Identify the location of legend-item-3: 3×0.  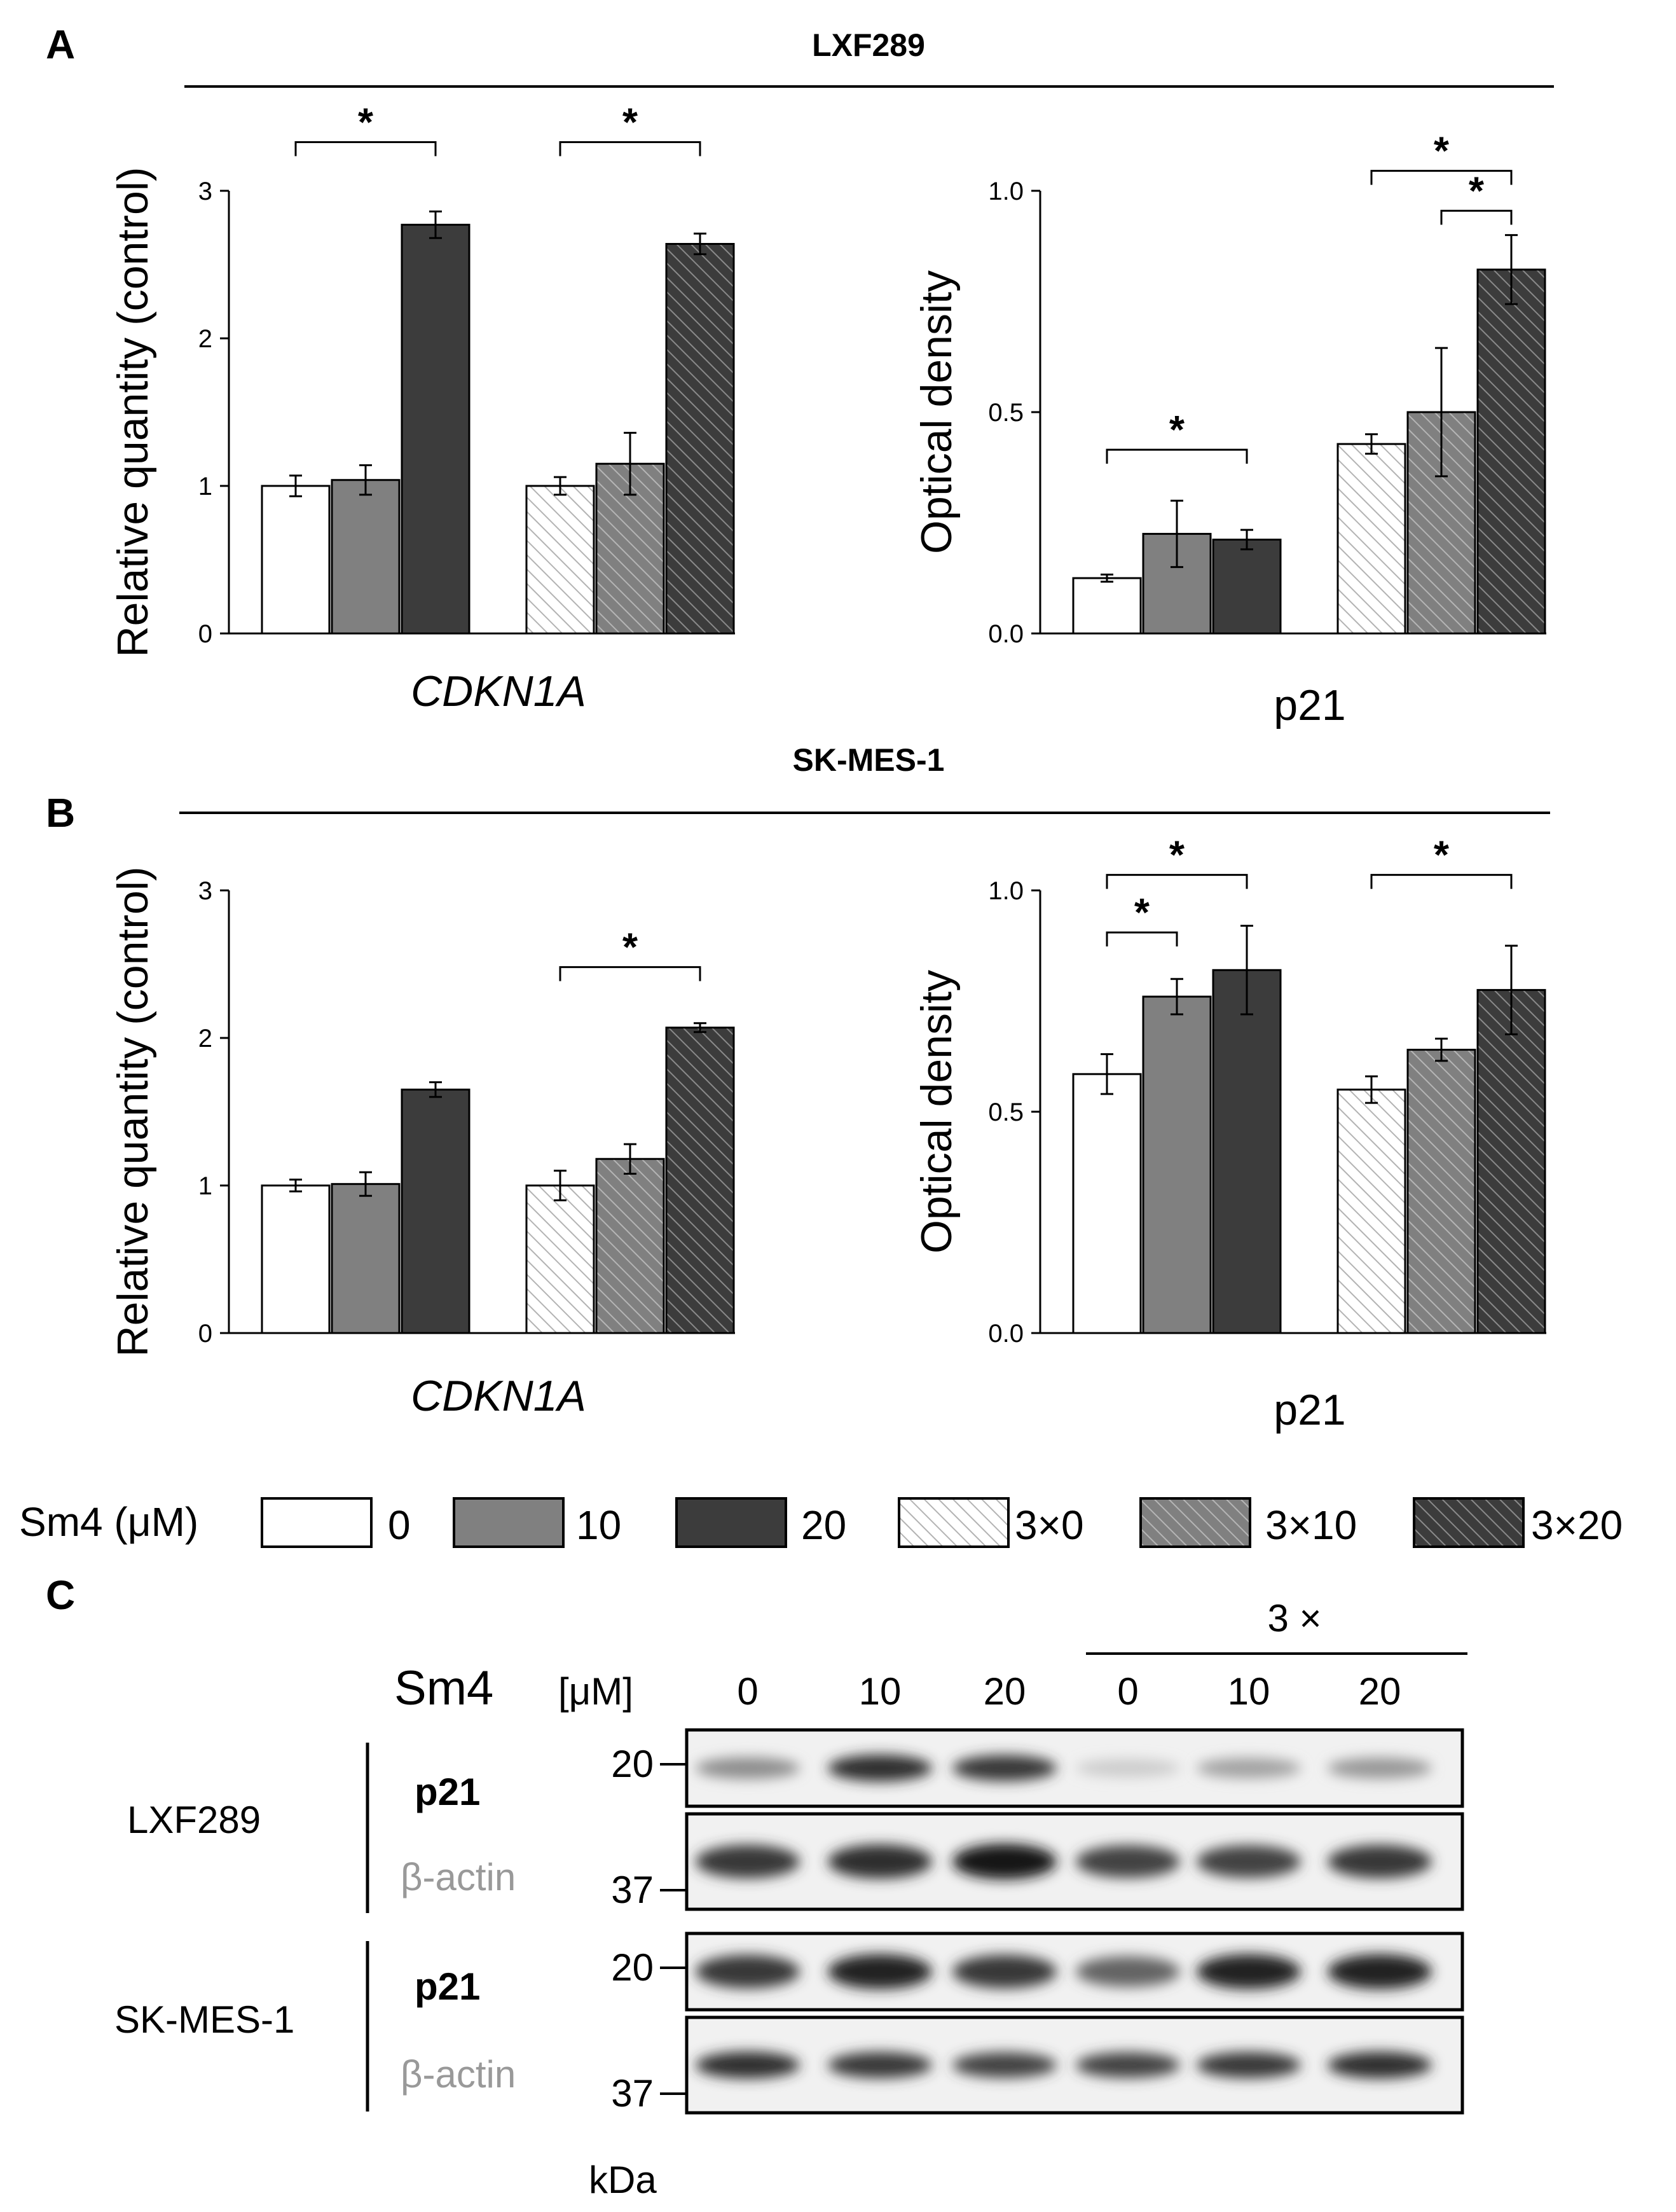
(991, 1523).